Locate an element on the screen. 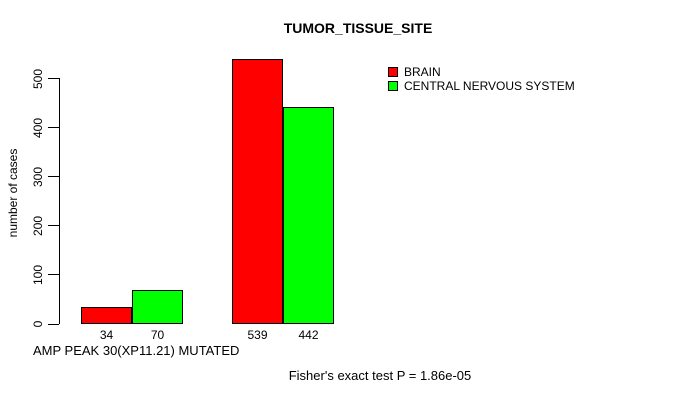 Image resolution: width=690 pixels, height=400 pixels. bar-value-label: 70 is located at coordinates (157, 335).